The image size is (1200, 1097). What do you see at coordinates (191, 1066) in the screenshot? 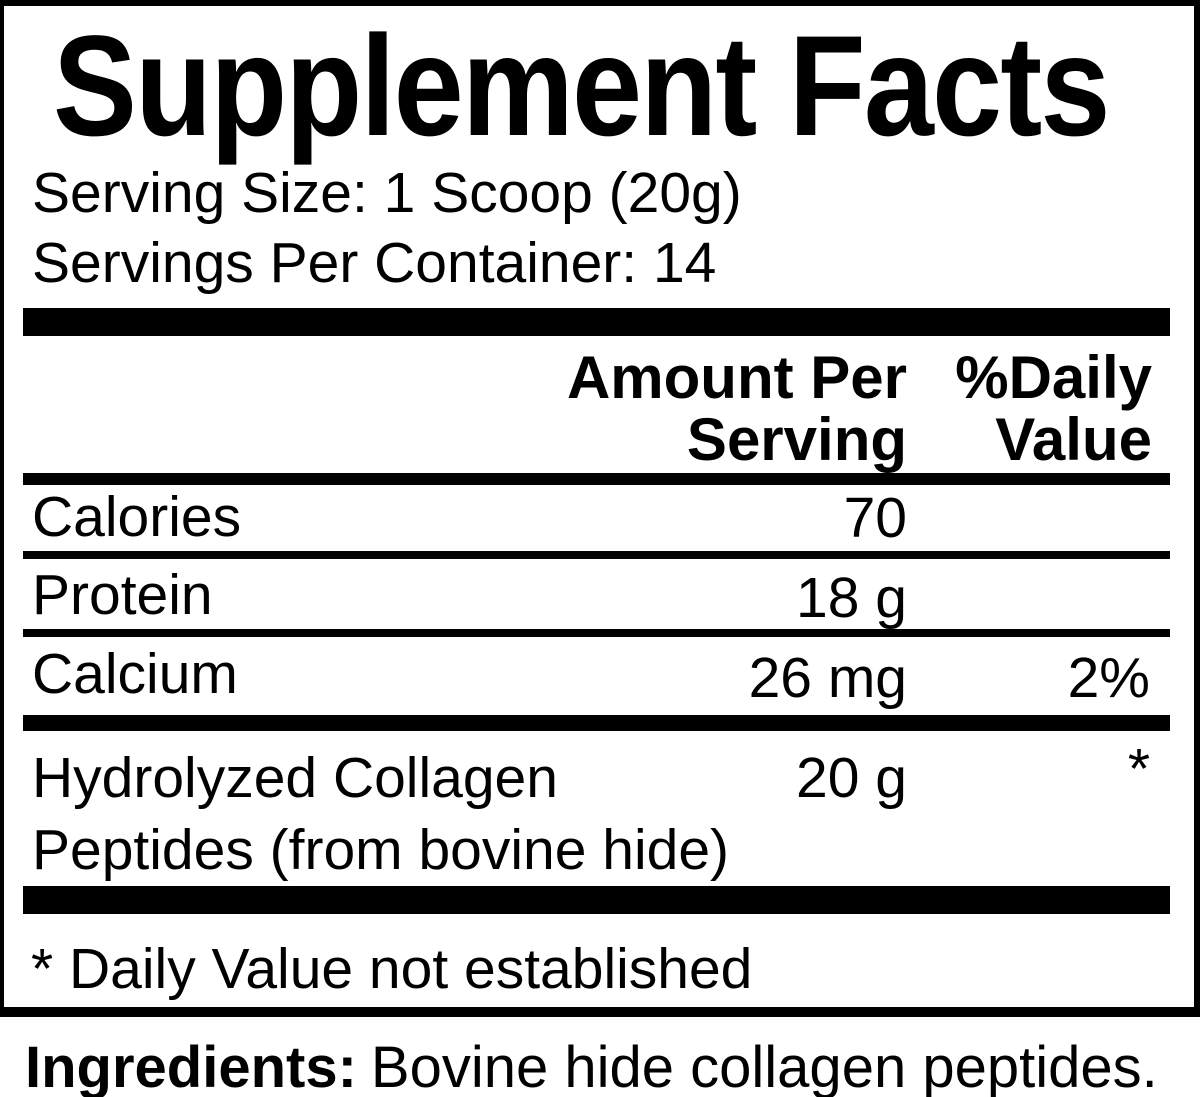
I see `ingredients-label: Ingredients:` at bounding box center [191, 1066].